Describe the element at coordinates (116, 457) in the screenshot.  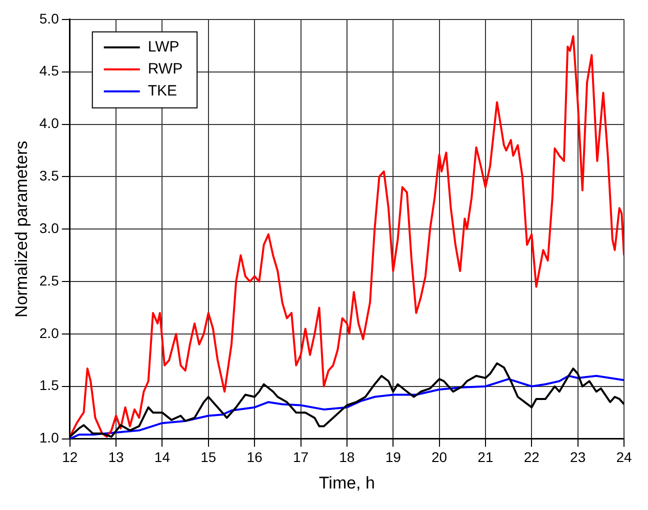
I see `x-tick-label: 13` at that location.